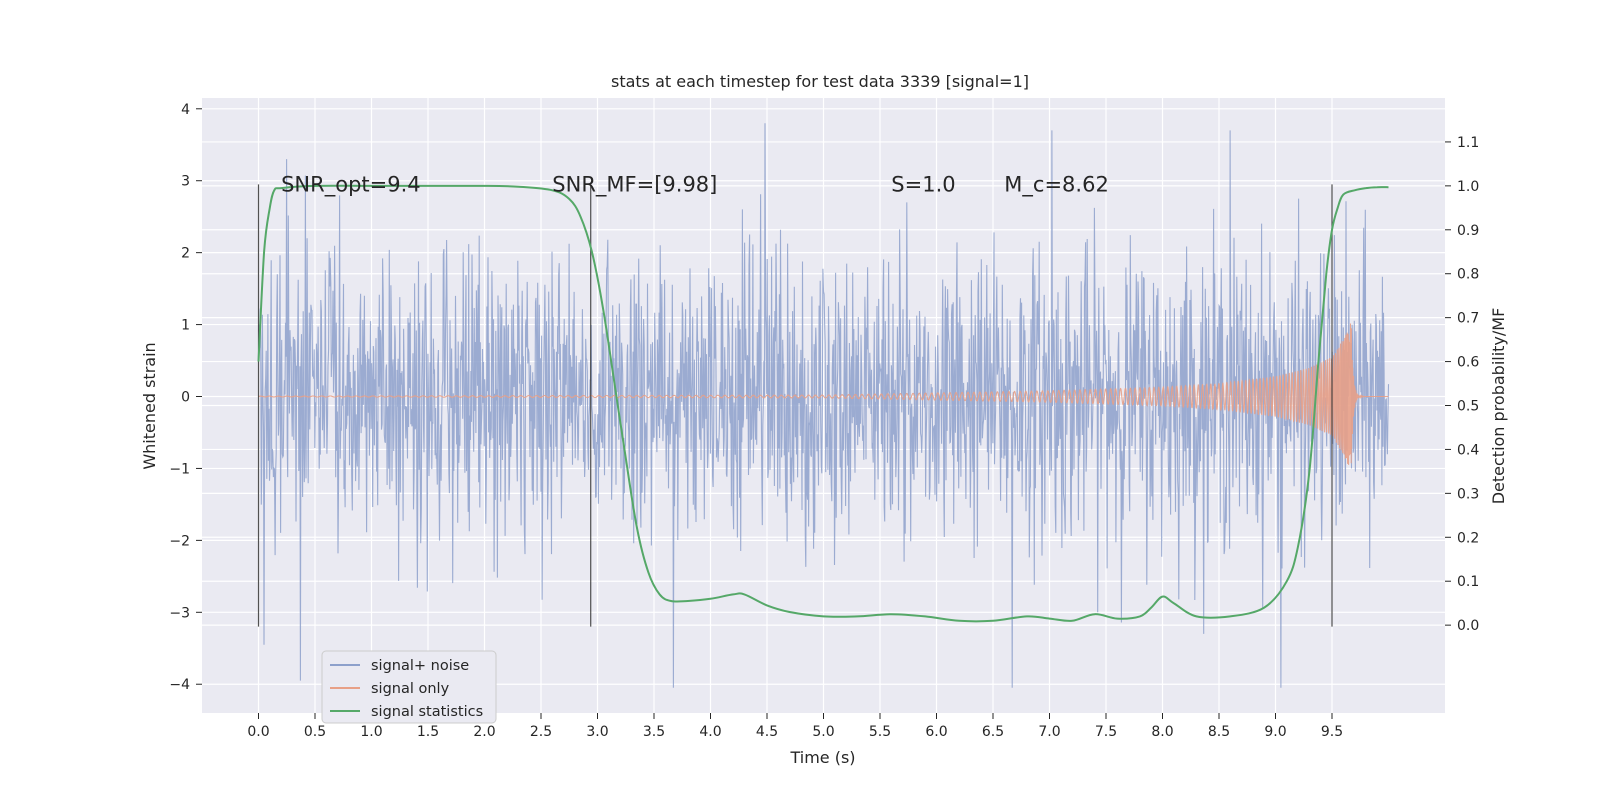  What do you see at coordinates (1468, 319) in the screenshot?
I see `y2-tick-label: 0.7` at bounding box center [1468, 319].